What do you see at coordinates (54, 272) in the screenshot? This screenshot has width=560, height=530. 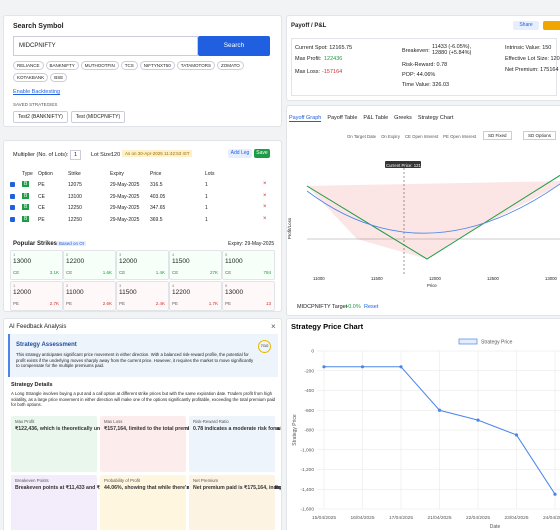 I see `strike-oi: 3.1K` at bounding box center [54, 272].